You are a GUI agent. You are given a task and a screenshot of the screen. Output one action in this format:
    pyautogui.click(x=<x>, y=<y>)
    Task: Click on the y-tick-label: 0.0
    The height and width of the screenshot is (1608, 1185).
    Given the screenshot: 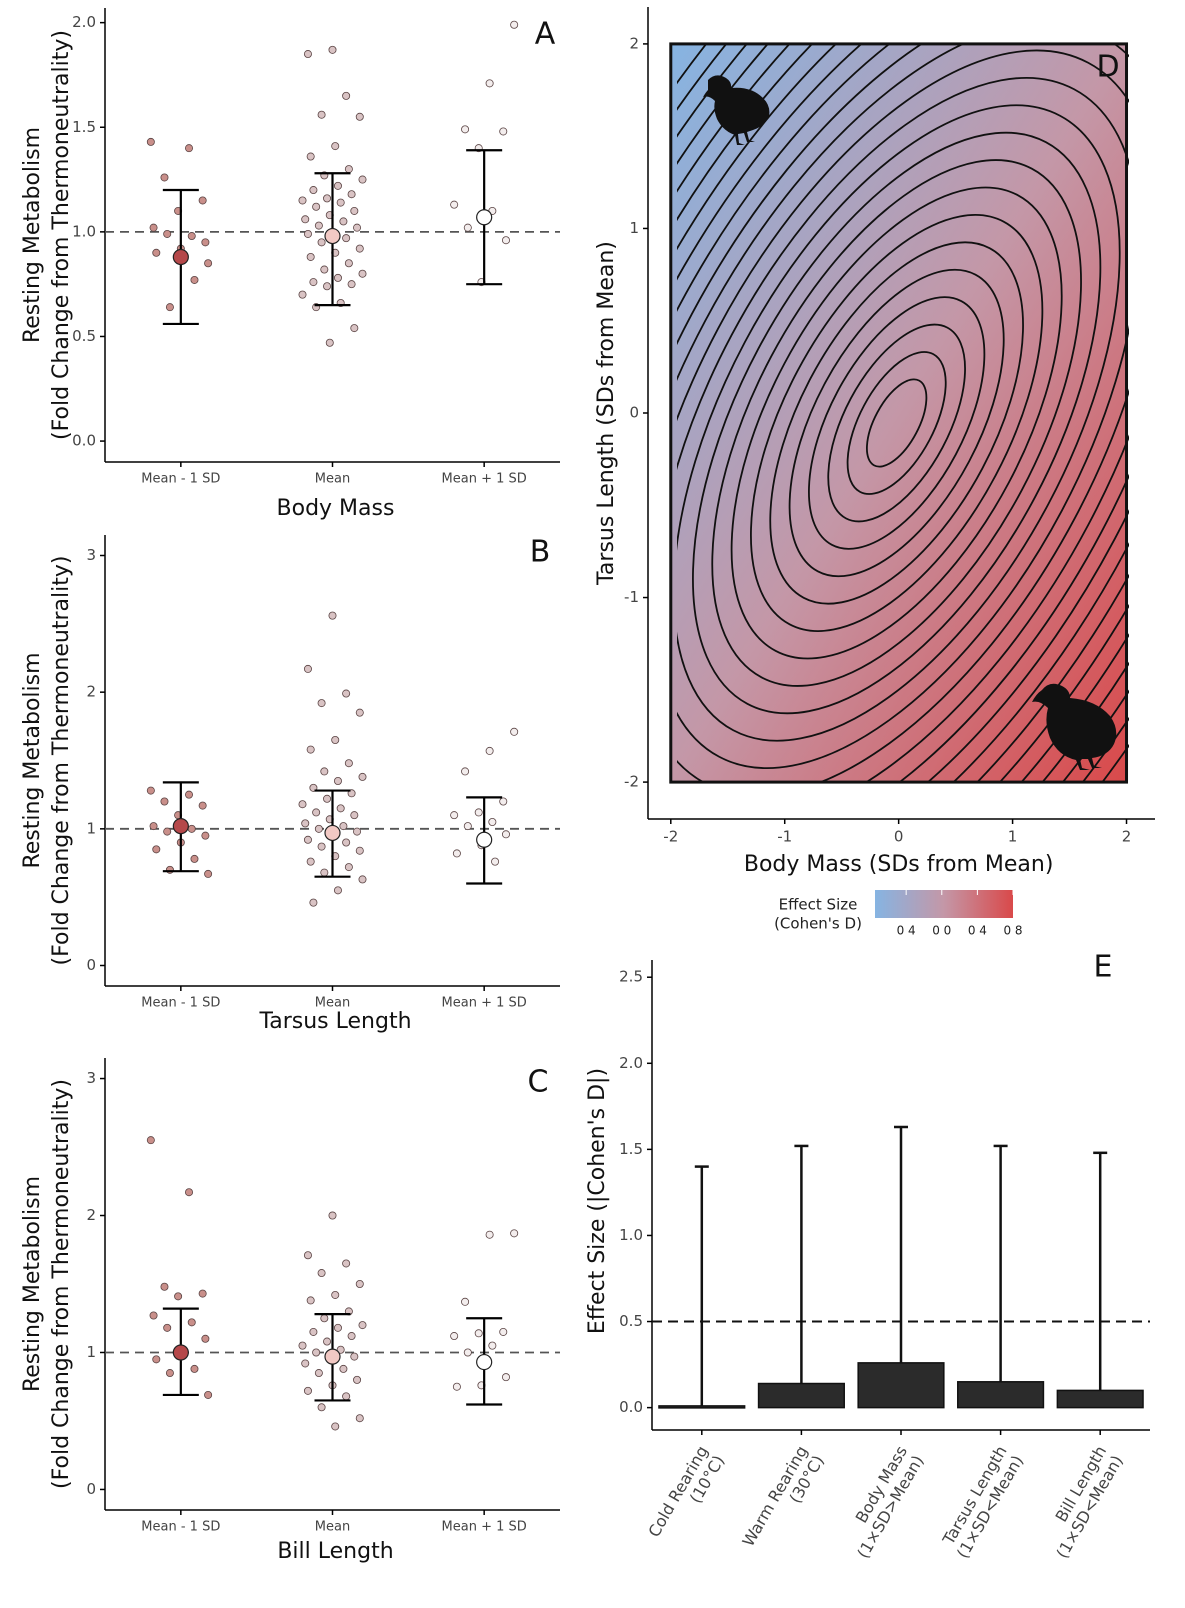 What is the action you would take?
    pyautogui.click(x=84, y=441)
    